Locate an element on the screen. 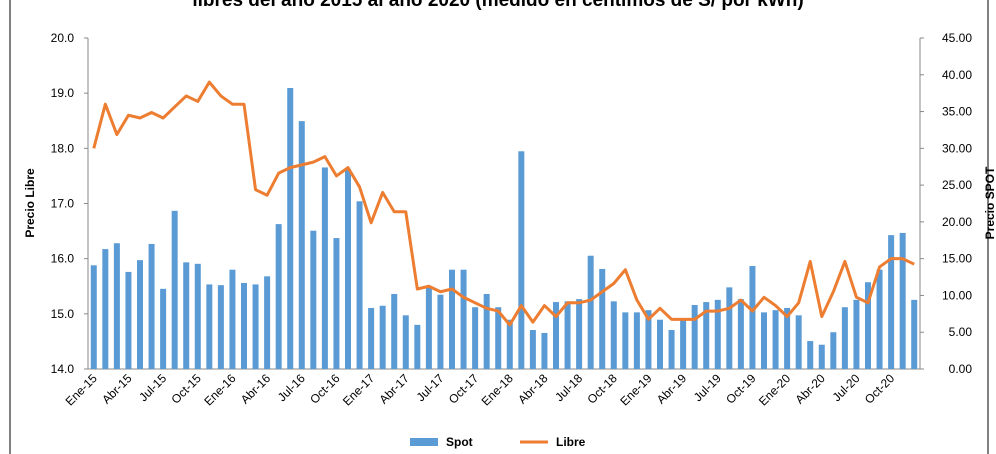 This screenshot has width=996, height=454. x-tick-label: Jul-19 is located at coordinates (707, 387).